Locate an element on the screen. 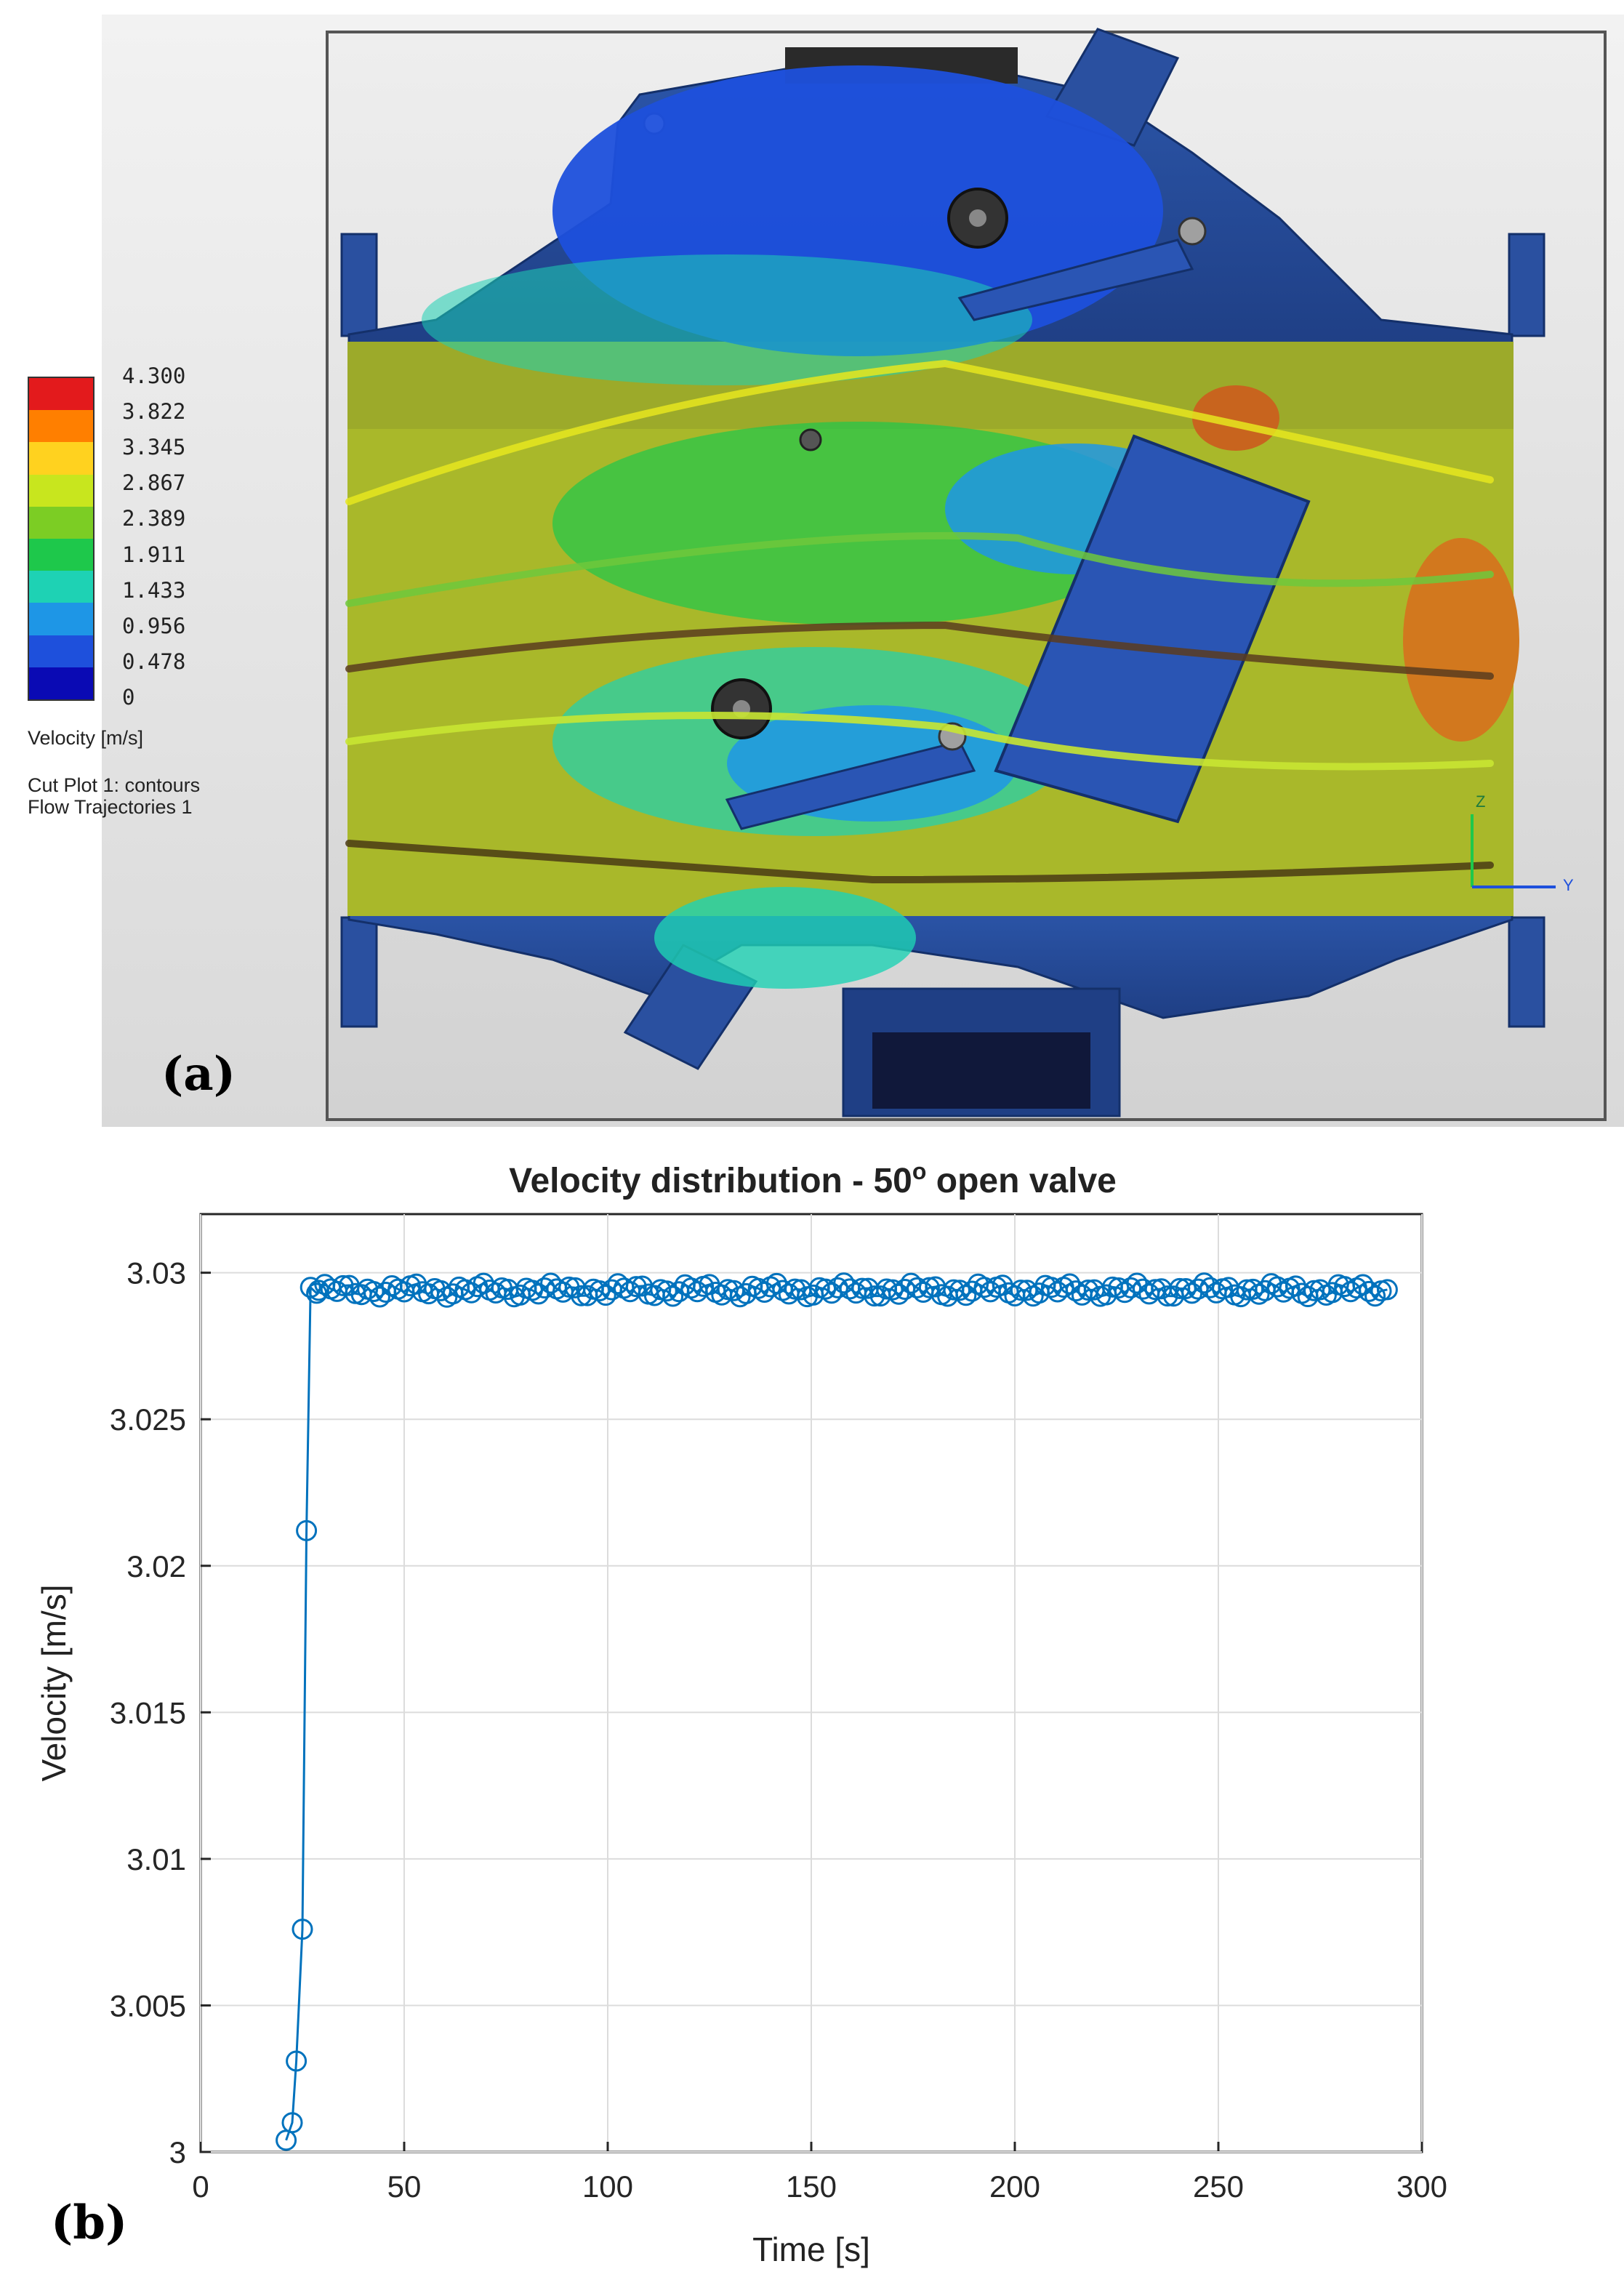  contour-bottom-cyan is located at coordinates (785, 938).